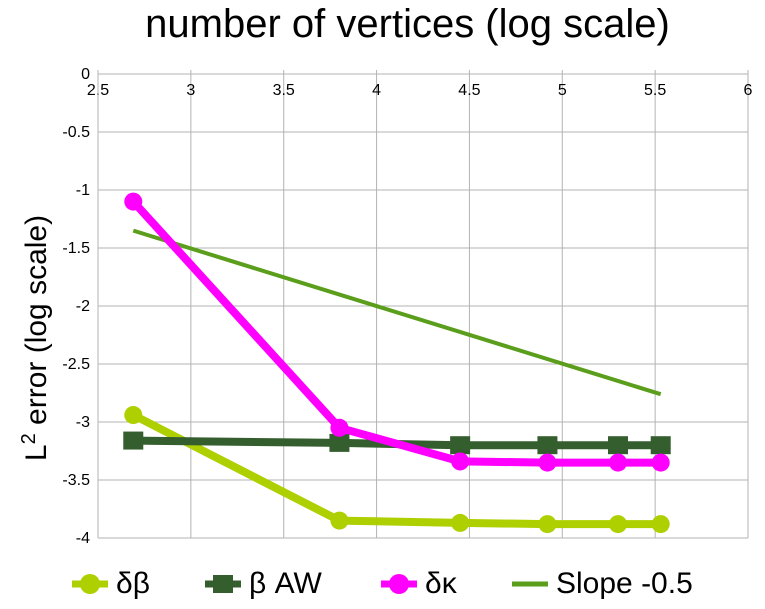 The width and height of the screenshot is (765, 609). Describe the element at coordinates (76, 248) in the screenshot. I see `y-tick-label: -1.5` at that location.